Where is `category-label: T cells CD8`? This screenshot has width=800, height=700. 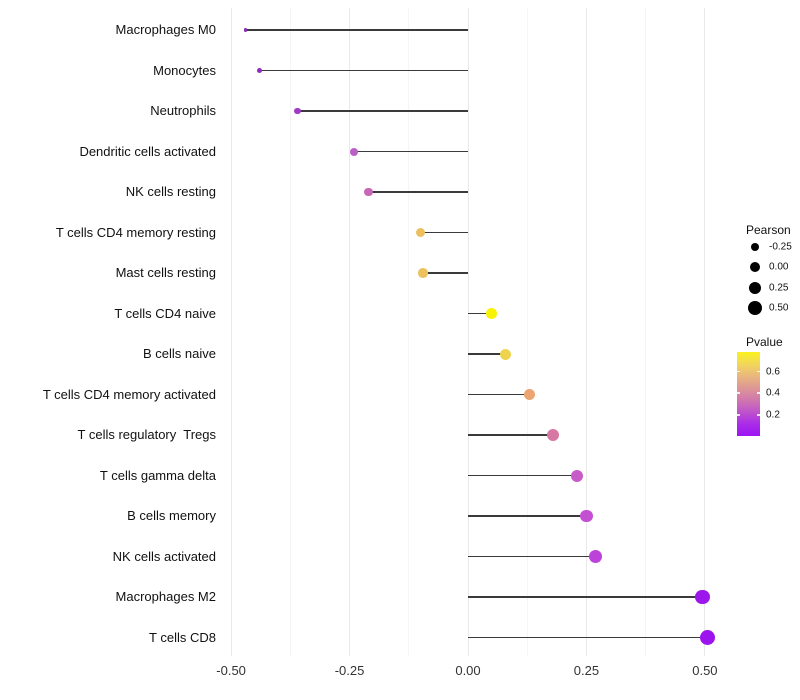 category-label: T cells CD8 is located at coordinates (182, 637).